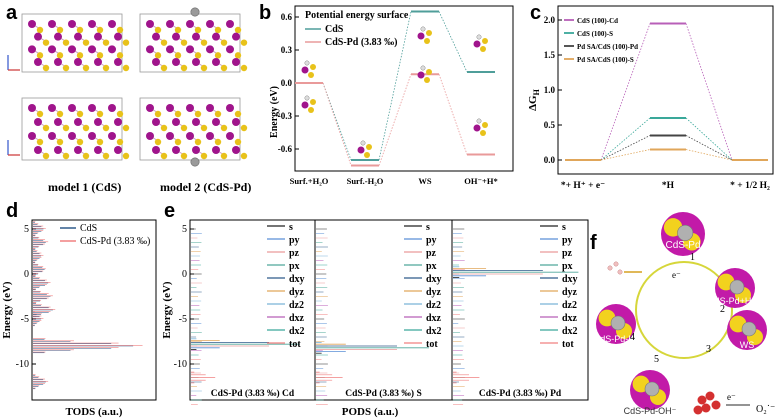 This screenshot has height=420, width=779. I want to click on x-tick-label: *+ H⁺ + e⁻, so click(583, 186).